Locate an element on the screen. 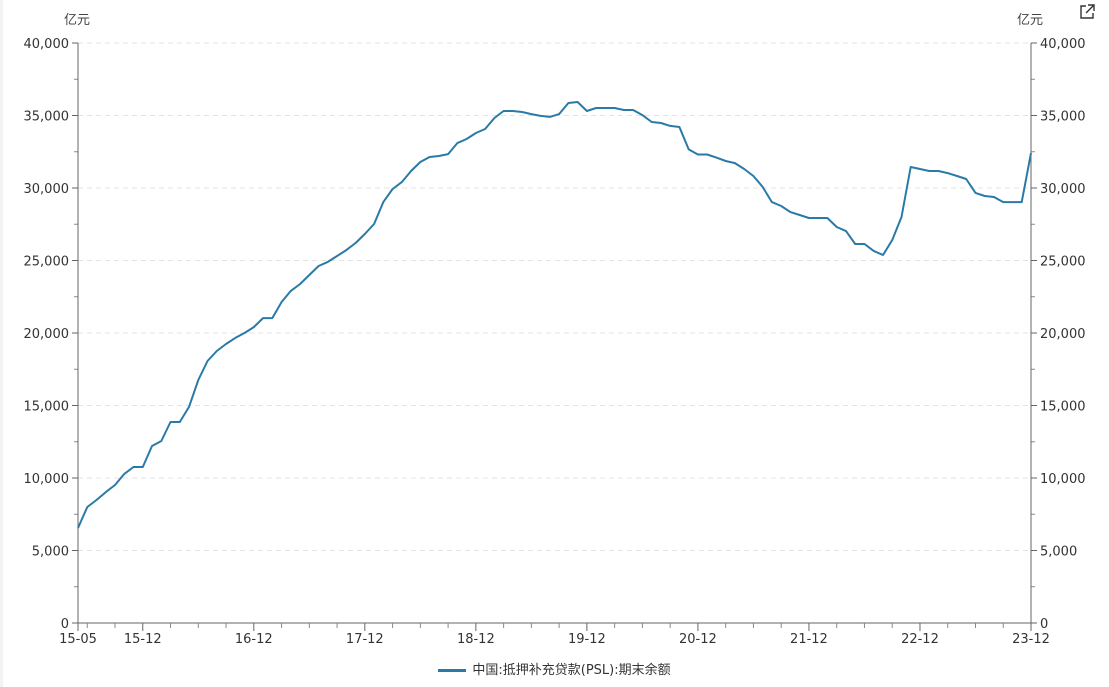 The image size is (1109, 687). x-tick-label: 17-12 is located at coordinates (365, 639).